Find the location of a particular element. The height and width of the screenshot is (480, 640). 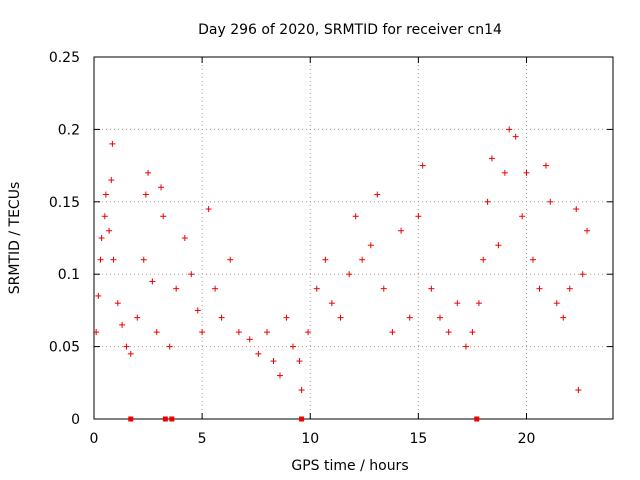

y-tick-label: 0.05 is located at coordinates (64, 348).